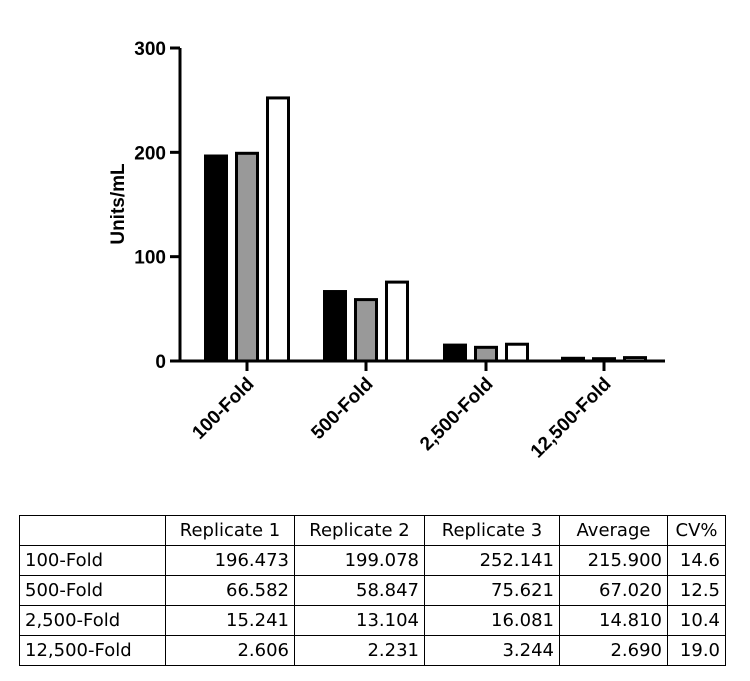 This screenshot has width=750, height=681. I want to click on table-cell: 67.020, so click(613, 590).